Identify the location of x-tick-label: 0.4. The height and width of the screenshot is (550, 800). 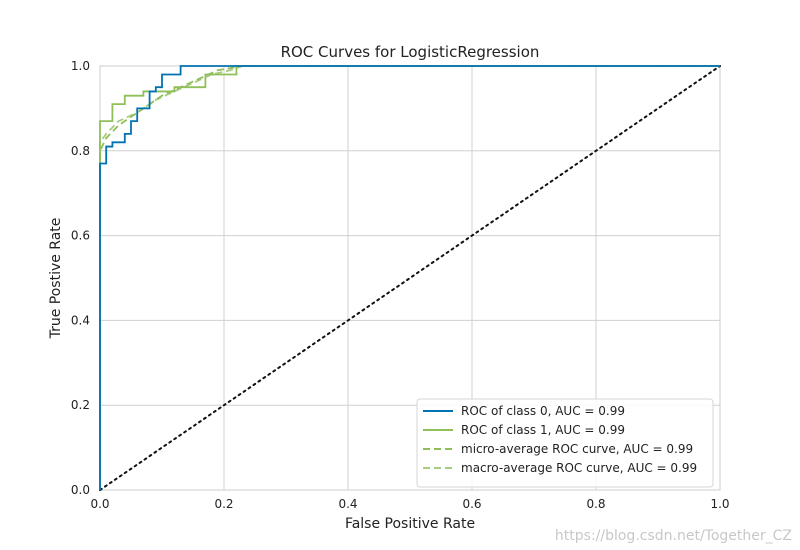
(347, 504).